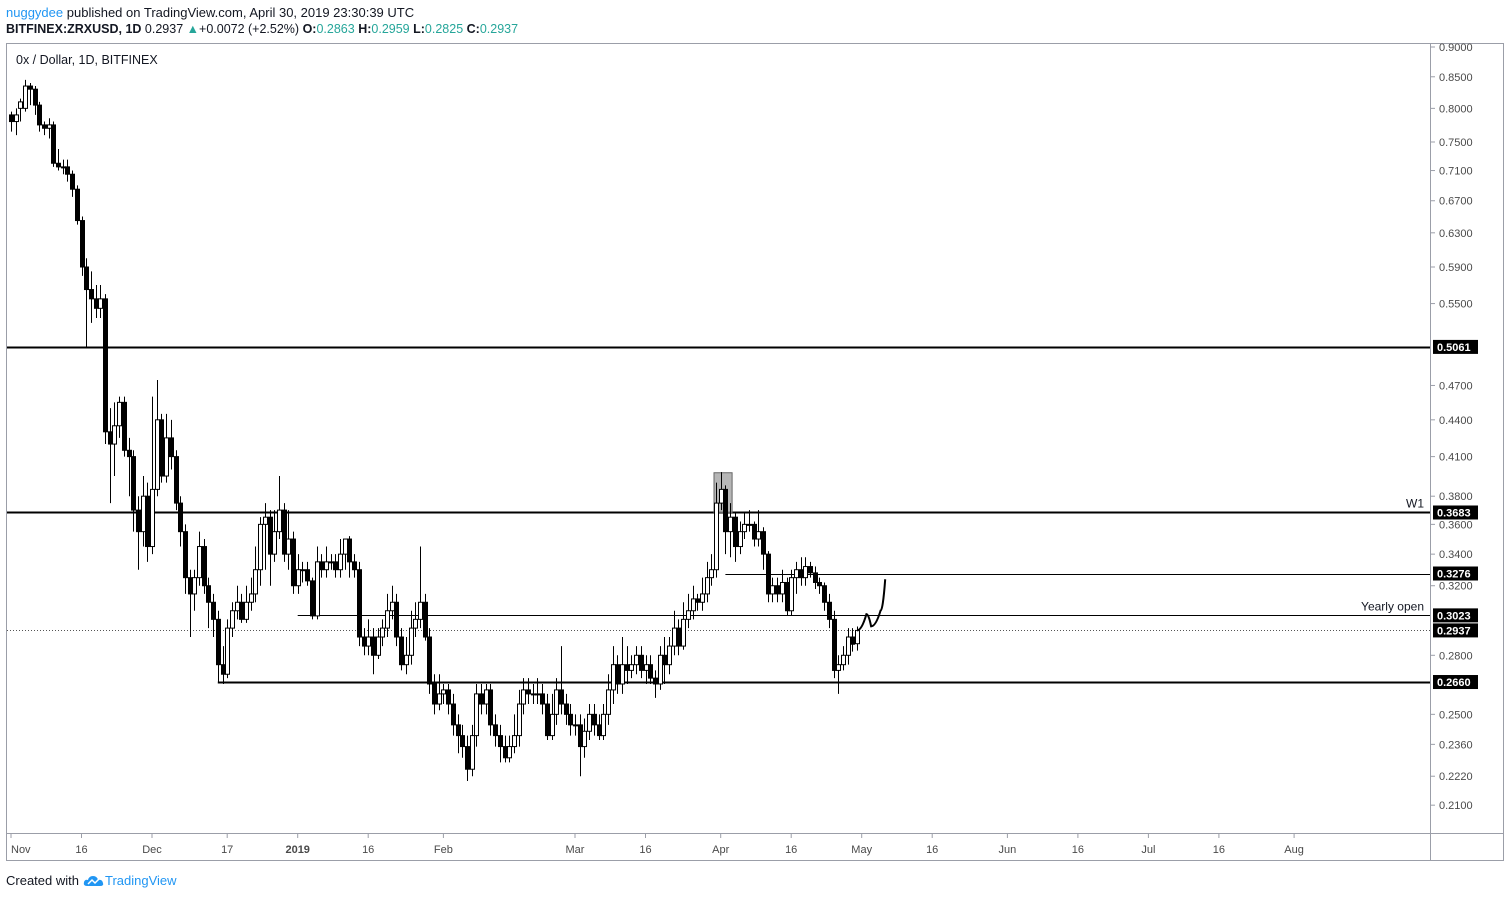 Image resolution: width=1510 pixels, height=898 pixels. I want to click on y-tick-label: 0.4100, so click(1456, 458).